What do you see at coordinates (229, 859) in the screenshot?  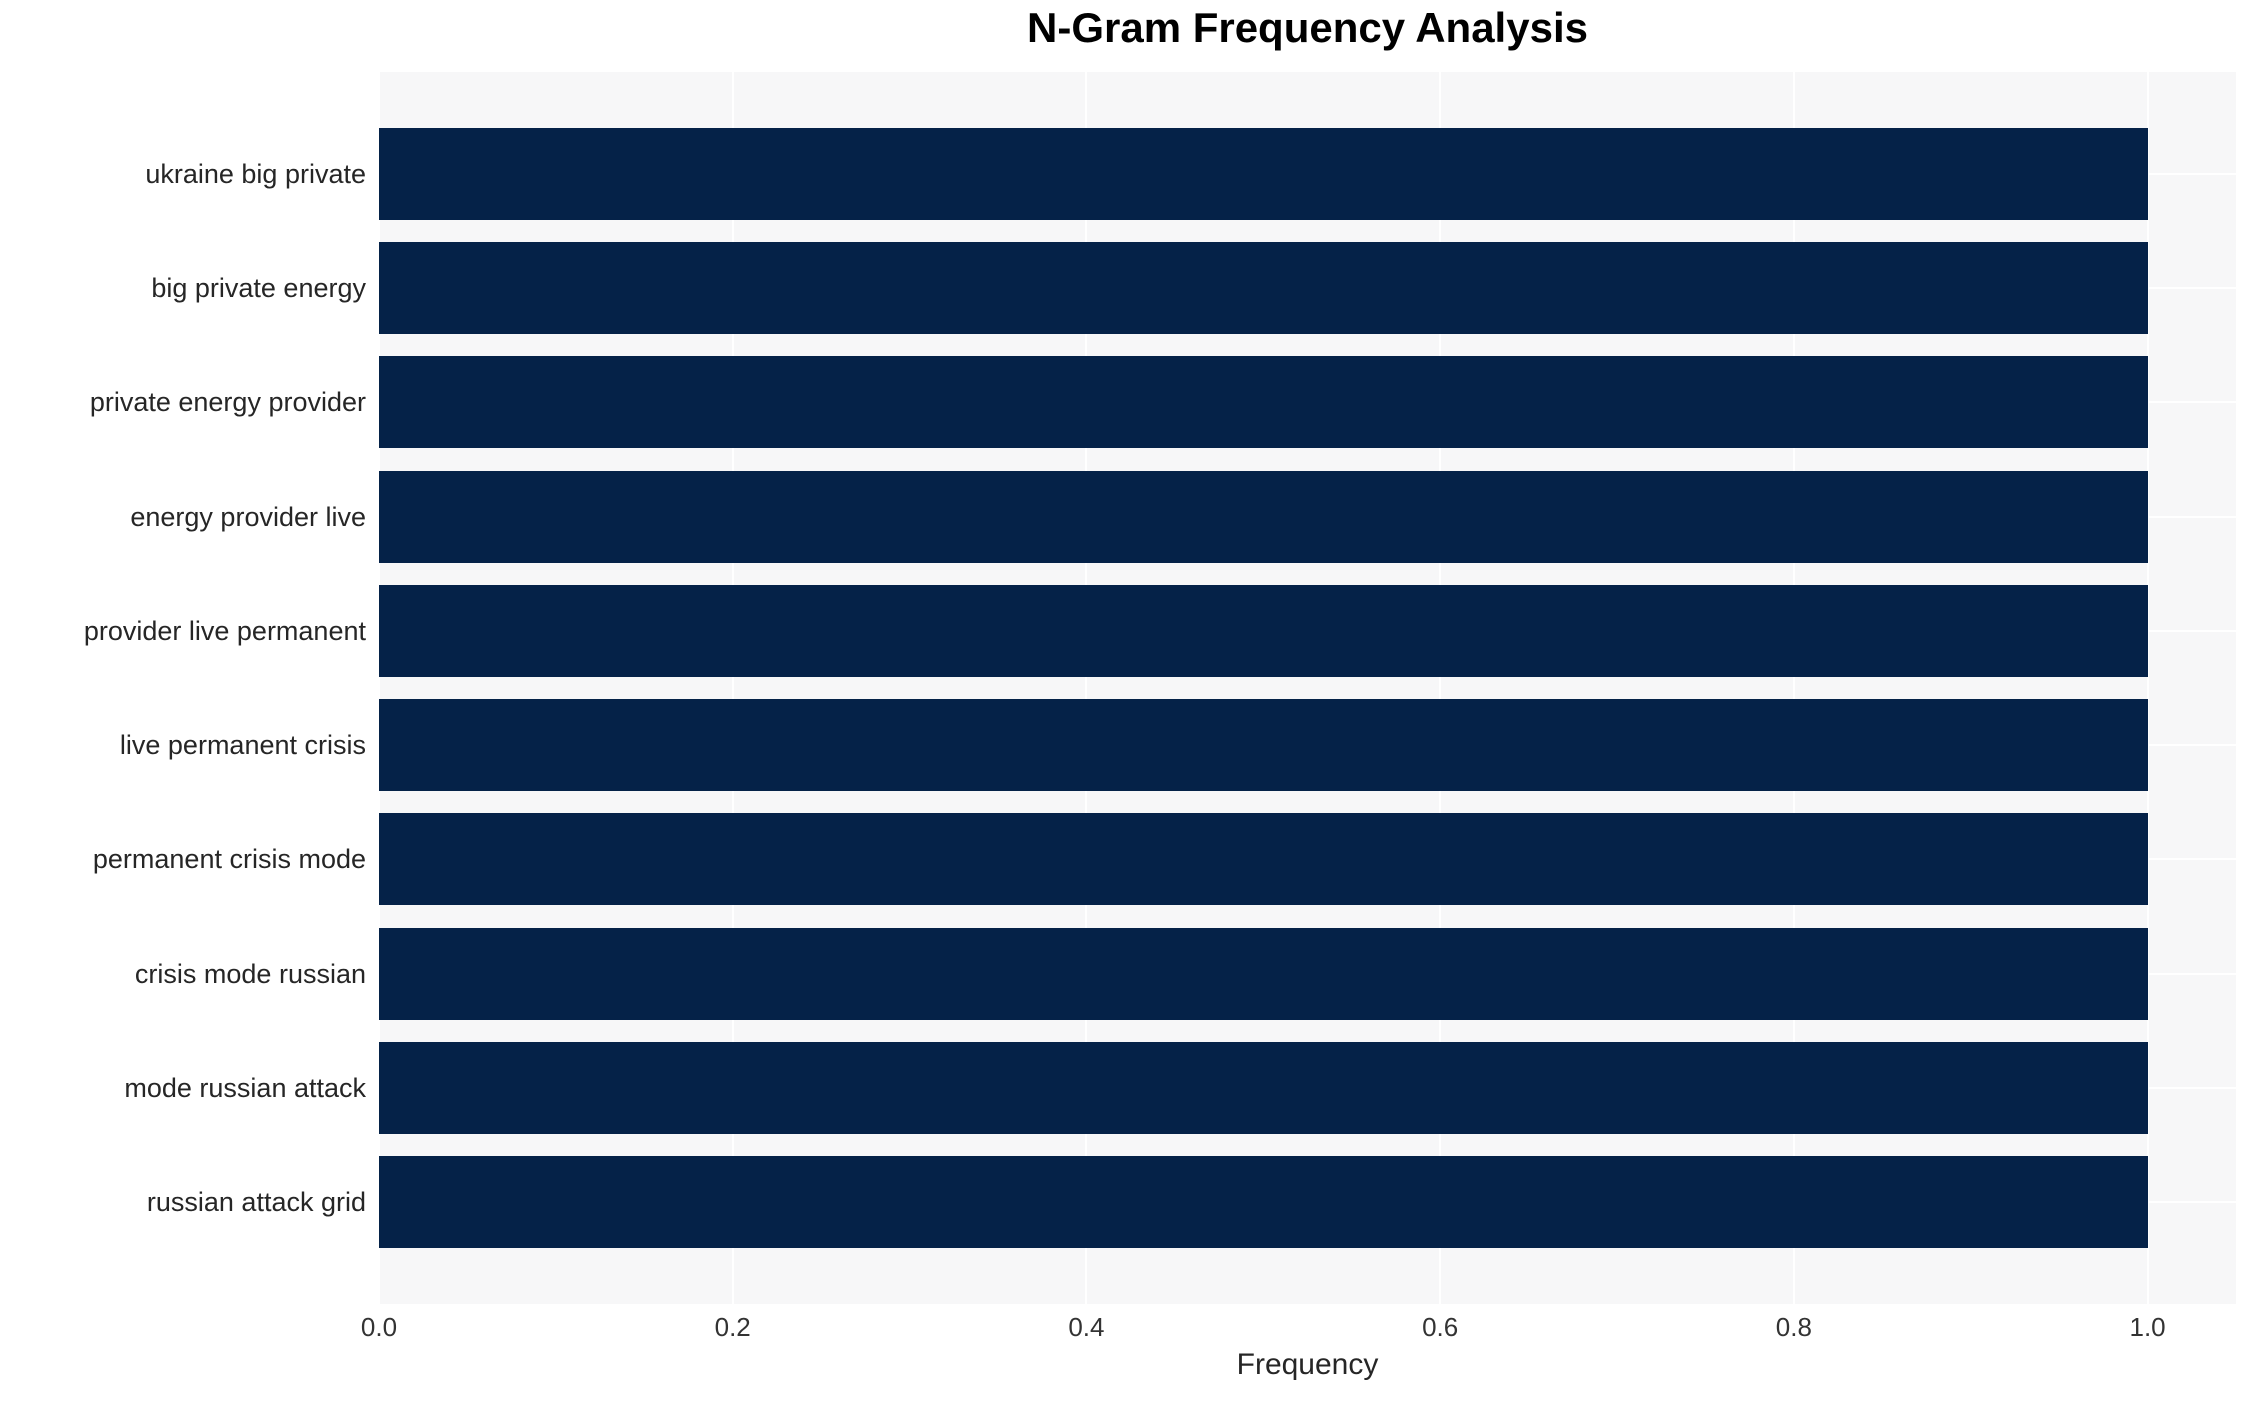 I see `y-tick-label: permanent crisis mode` at bounding box center [229, 859].